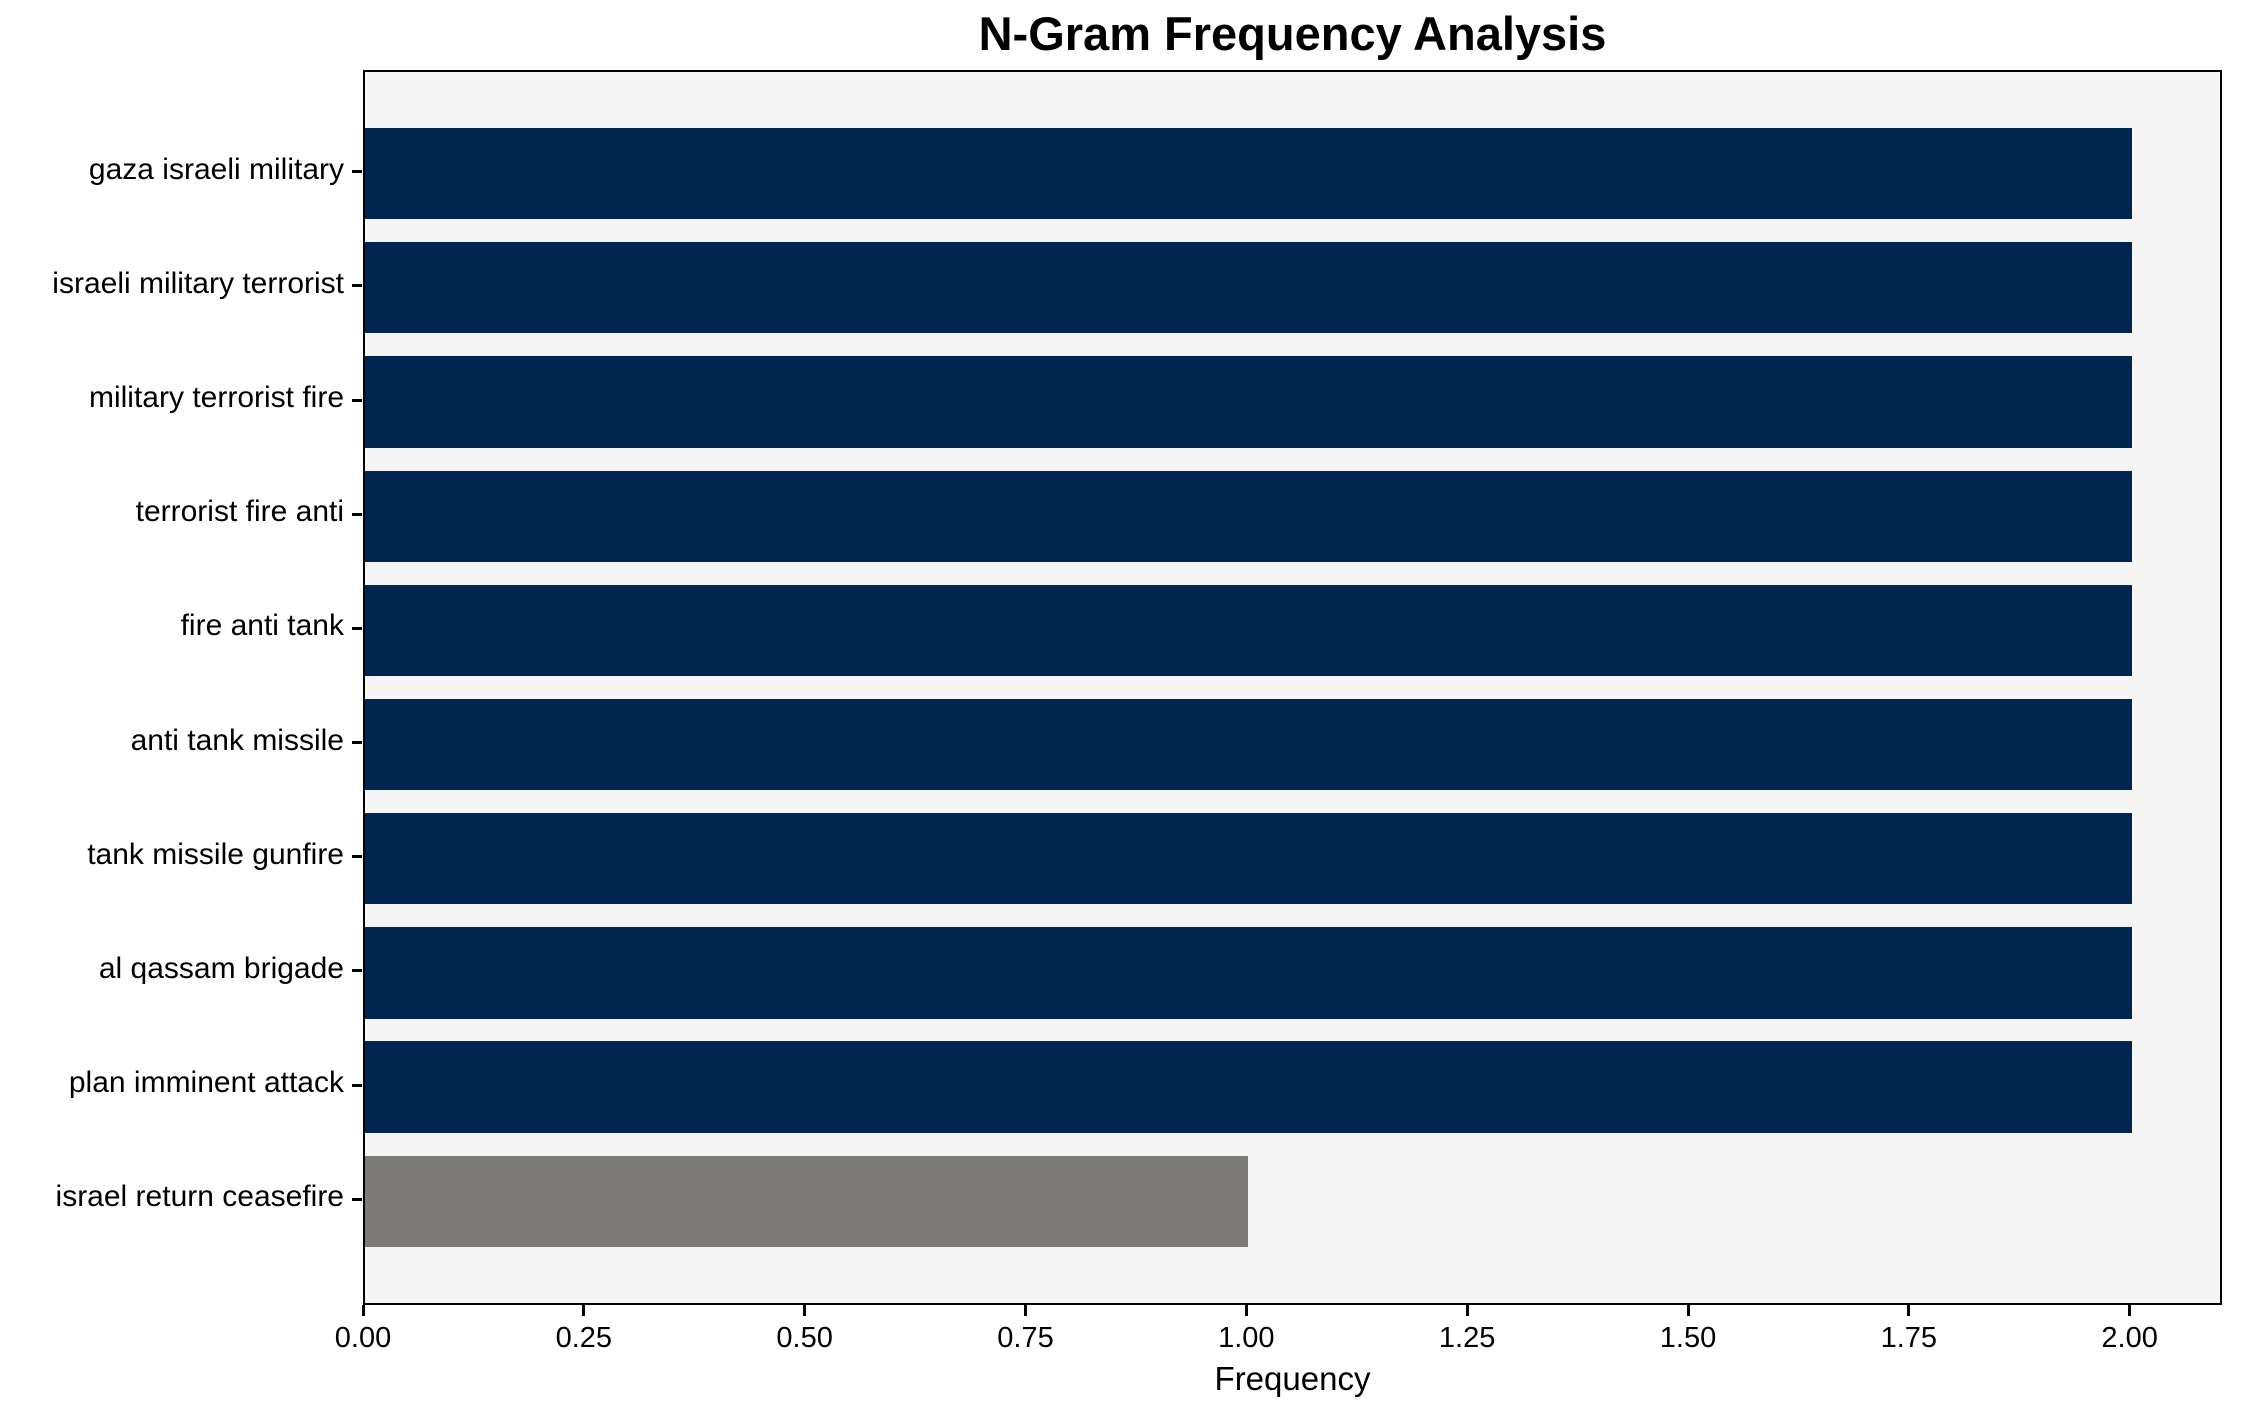  Describe the element at coordinates (804, 1338) in the screenshot. I see `x-axis-tick-label: 0.50` at that location.